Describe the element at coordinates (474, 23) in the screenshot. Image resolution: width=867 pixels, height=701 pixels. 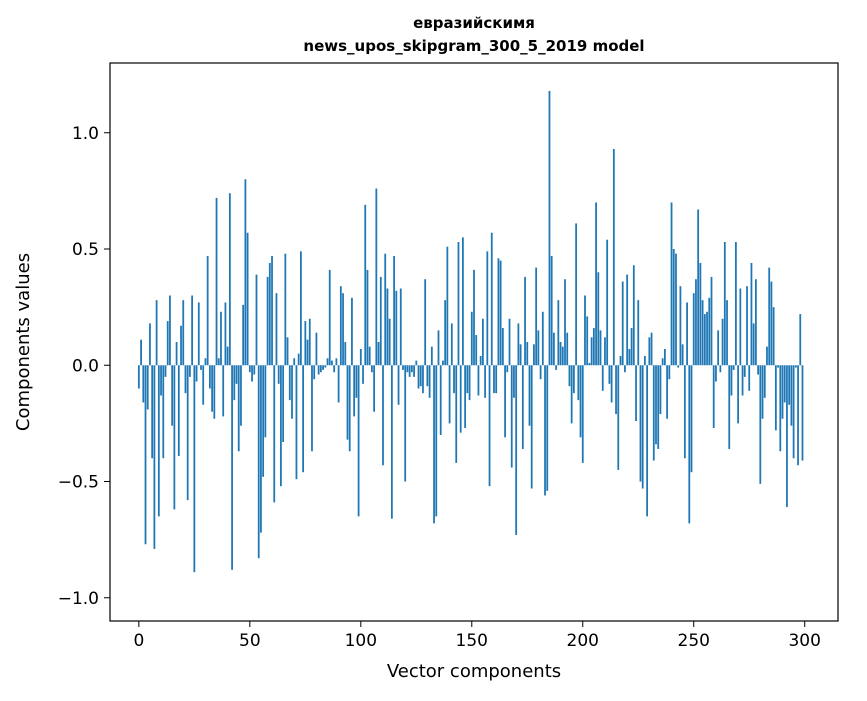
I see `chart-title: евразийскимя` at that location.